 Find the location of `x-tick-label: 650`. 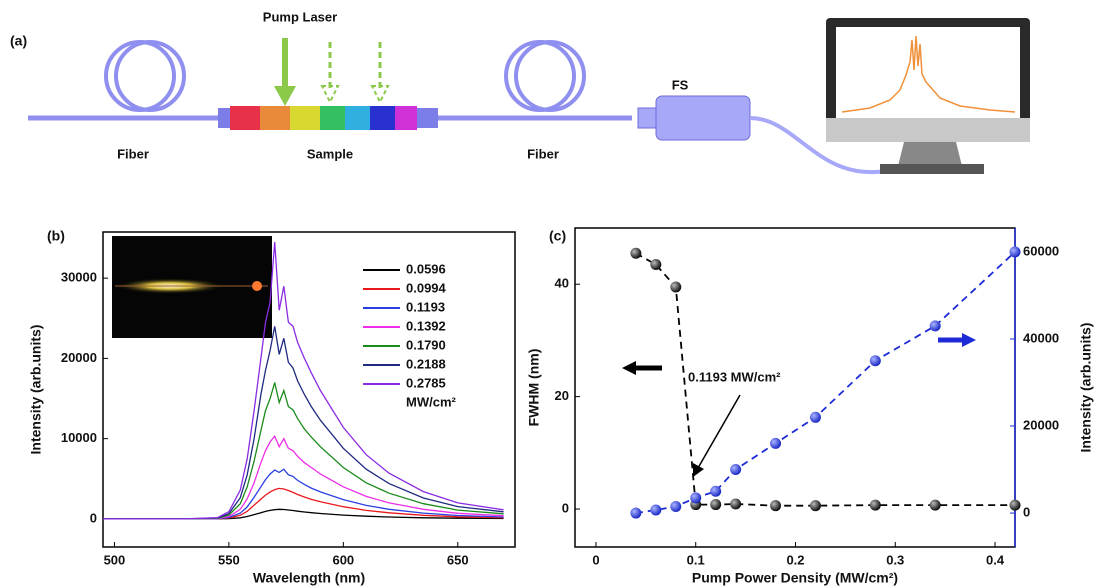

x-tick-label: 650 is located at coordinates (458, 559).